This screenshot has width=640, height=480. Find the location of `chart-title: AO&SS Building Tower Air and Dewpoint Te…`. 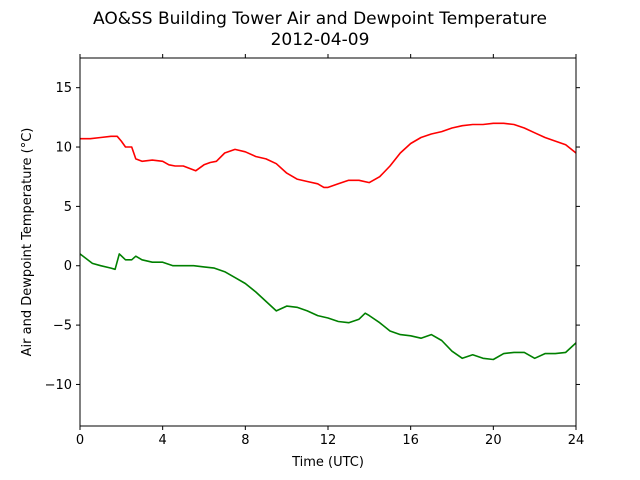

chart-title: AO&SS Building Tower Air and Dewpoint Te… is located at coordinates (320, 19).